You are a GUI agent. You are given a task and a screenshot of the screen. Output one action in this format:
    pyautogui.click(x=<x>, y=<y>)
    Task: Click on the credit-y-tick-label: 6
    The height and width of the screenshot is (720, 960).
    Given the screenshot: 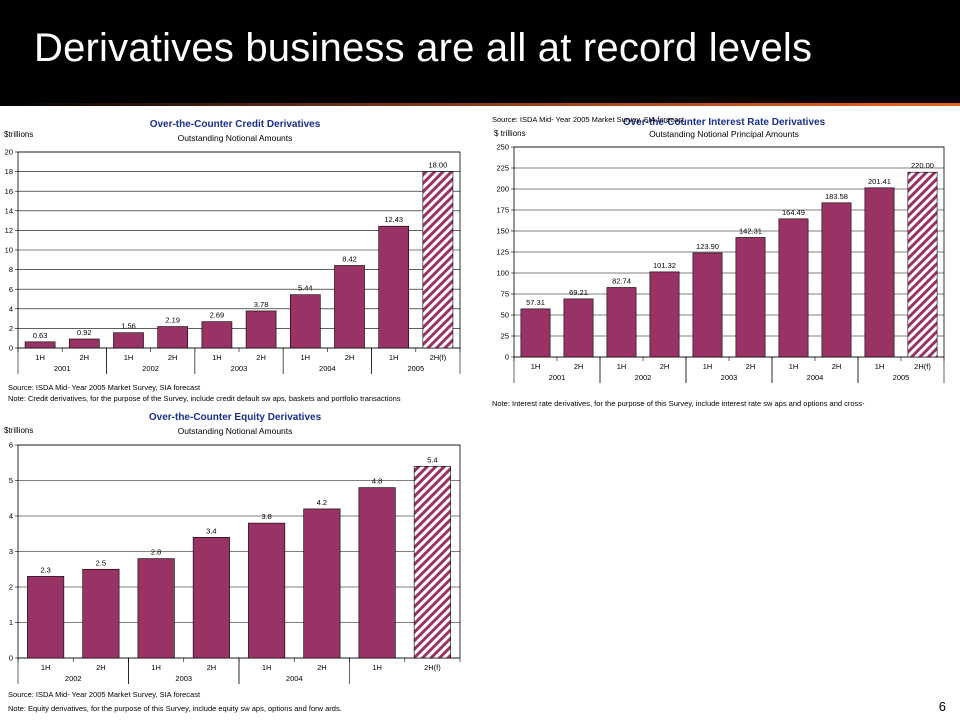 What is the action you would take?
    pyautogui.click(x=11, y=289)
    